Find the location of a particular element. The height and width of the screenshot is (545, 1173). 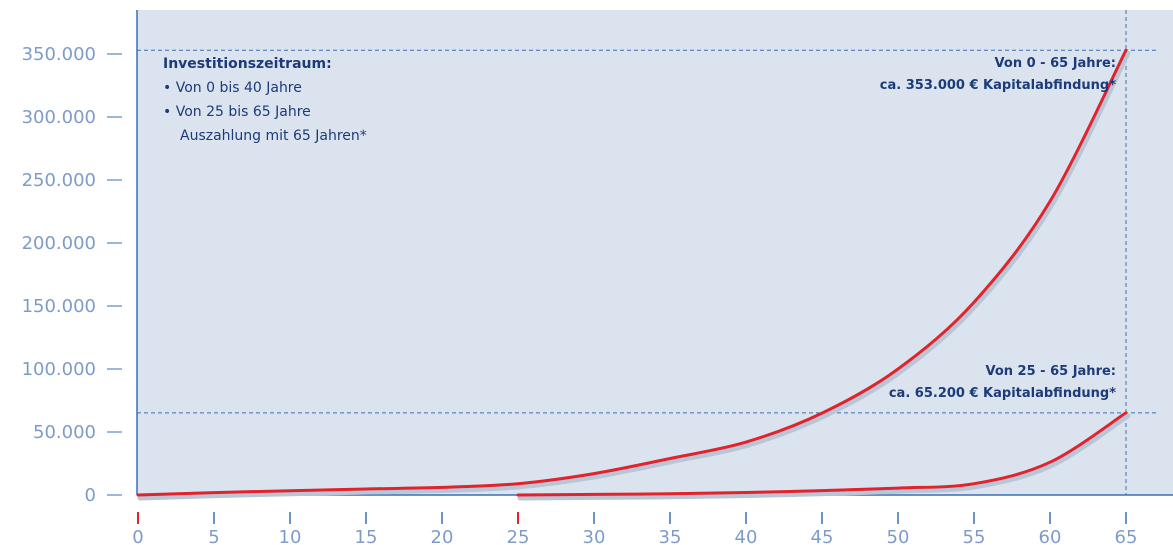

x-tick-label: 65 is located at coordinates (1126, 536).